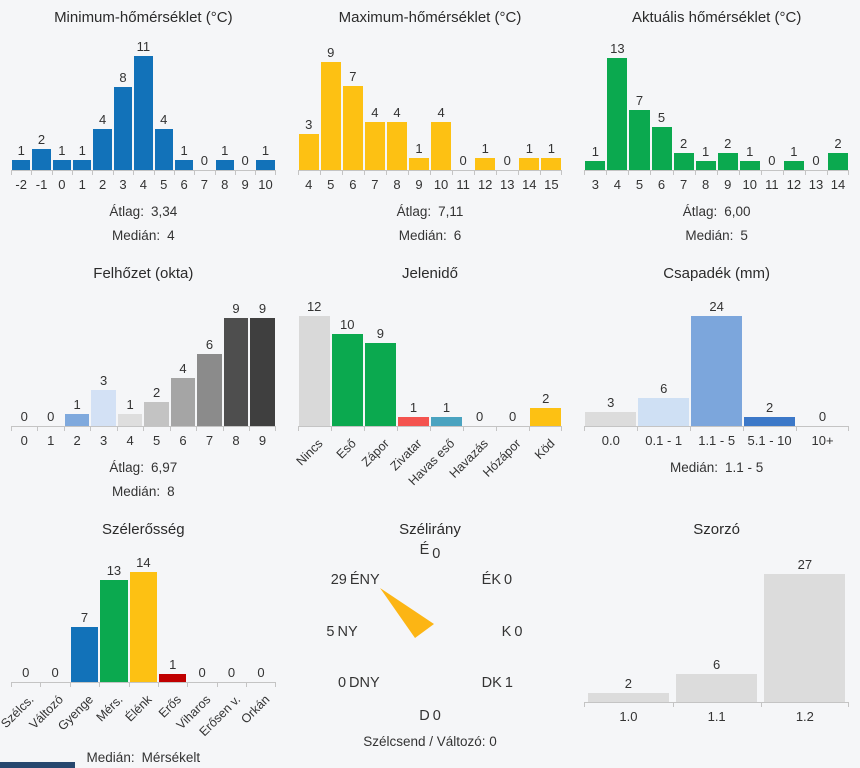 The height and width of the screenshot is (768, 860). I want to click on category-label: 12, so click(485, 185).